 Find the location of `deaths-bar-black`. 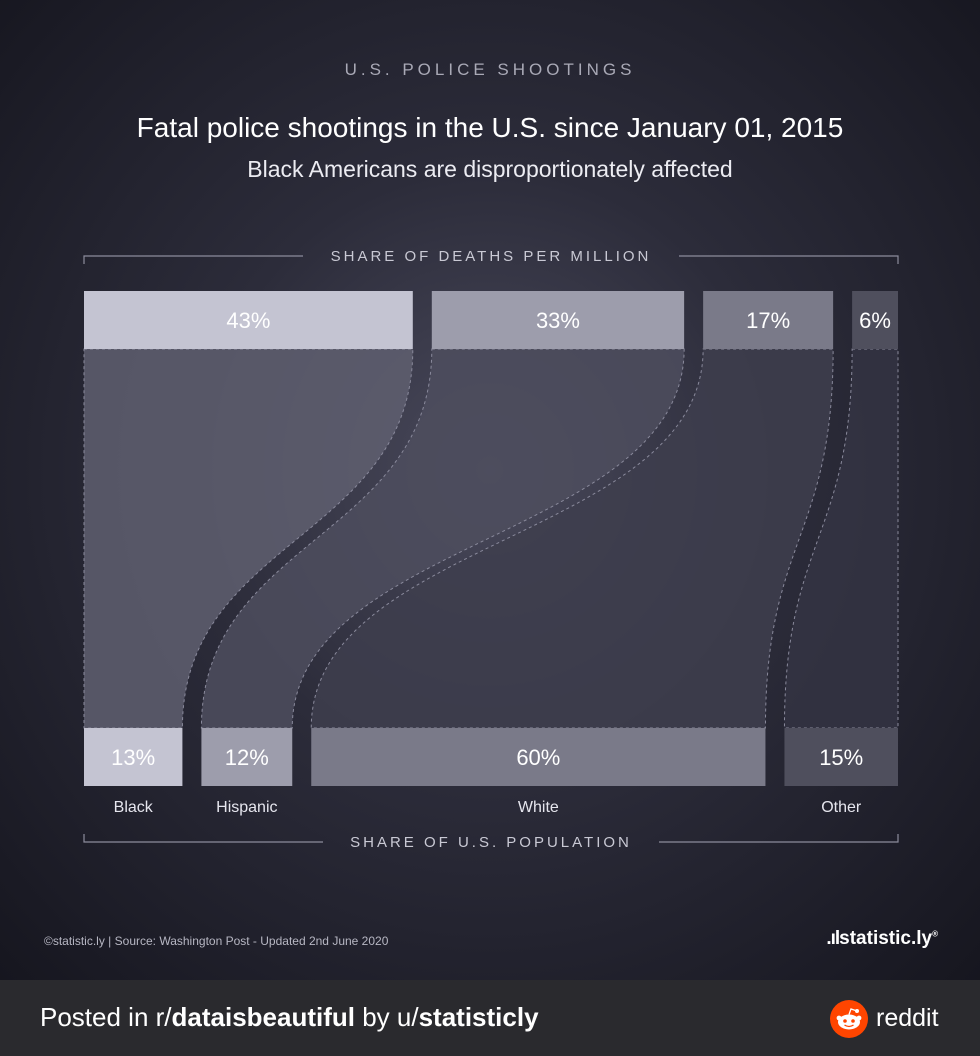

deaths-bar-black is located at coordinates (248, 320).